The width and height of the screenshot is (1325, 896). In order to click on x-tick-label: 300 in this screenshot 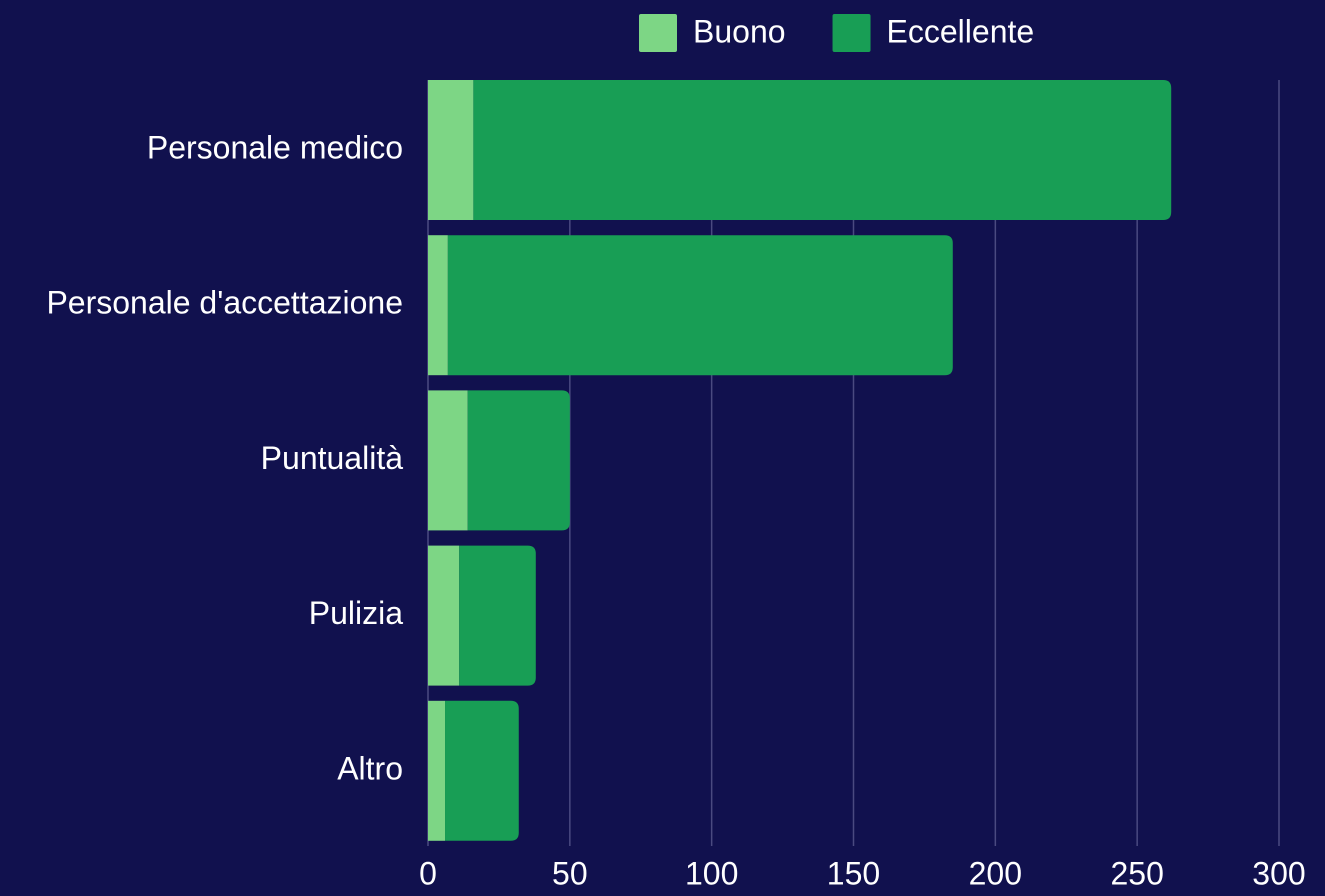, I will do `click(1278, 873)`.